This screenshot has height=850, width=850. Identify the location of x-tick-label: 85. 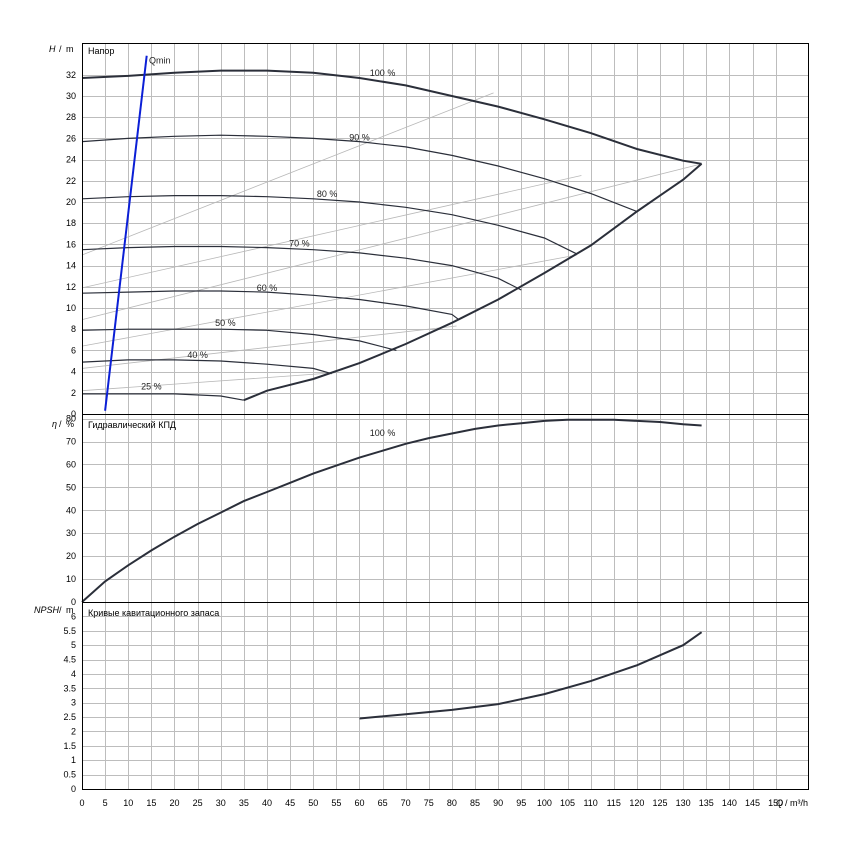
(475, 803).